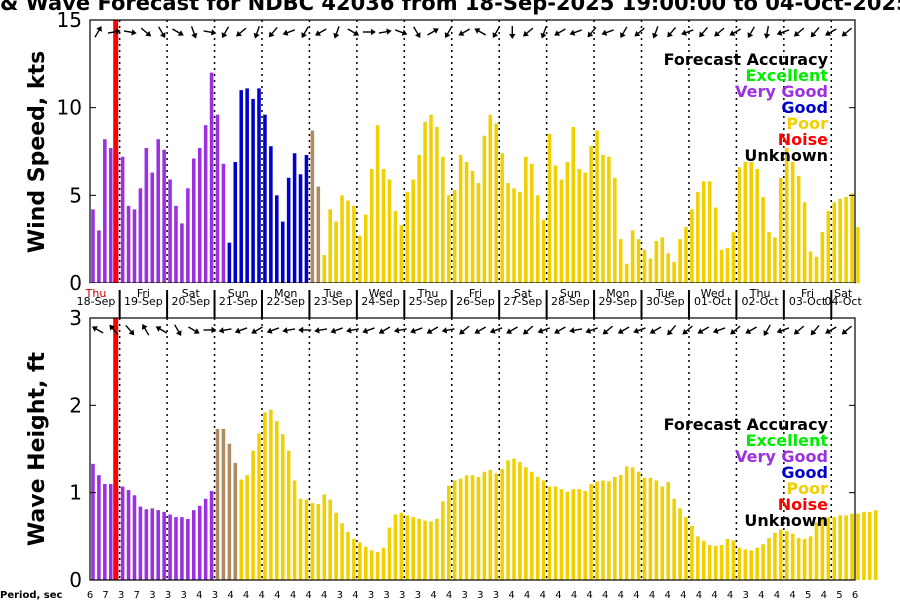 The image size is (900, 600). What do you see at coordinates (617, 301) in the screenshot?
I see `day-date-11: 29-Sep` at bounding box center [617, 301].